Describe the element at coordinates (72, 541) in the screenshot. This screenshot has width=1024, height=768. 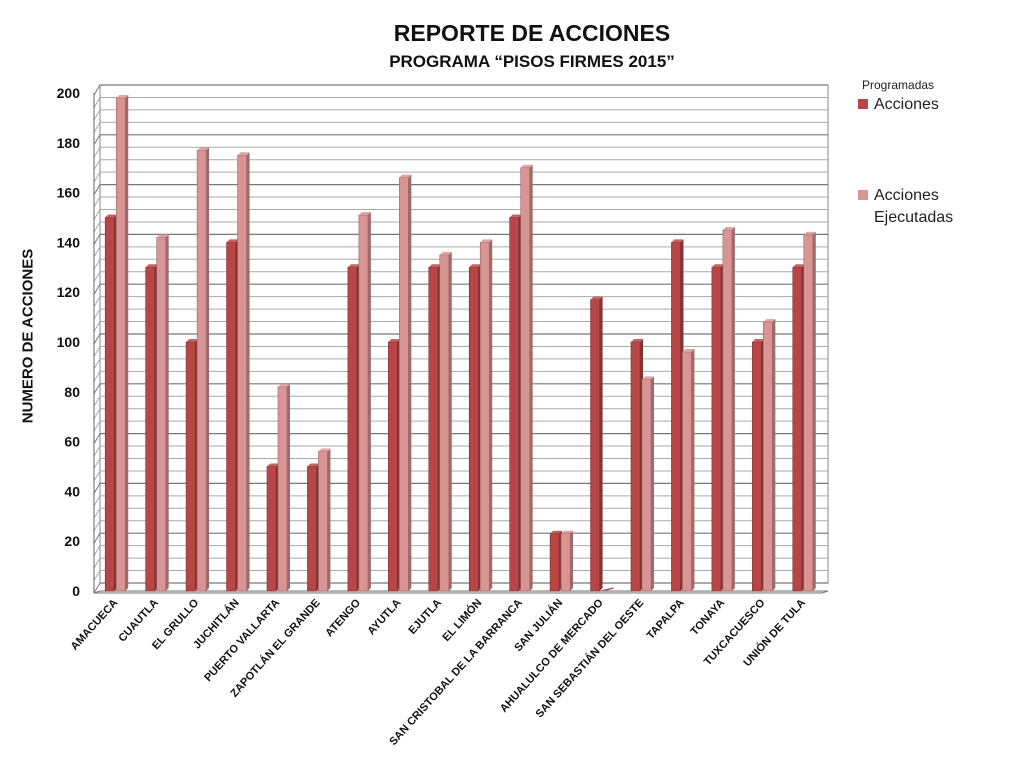
I see `y-tick-label: 20` at that location.